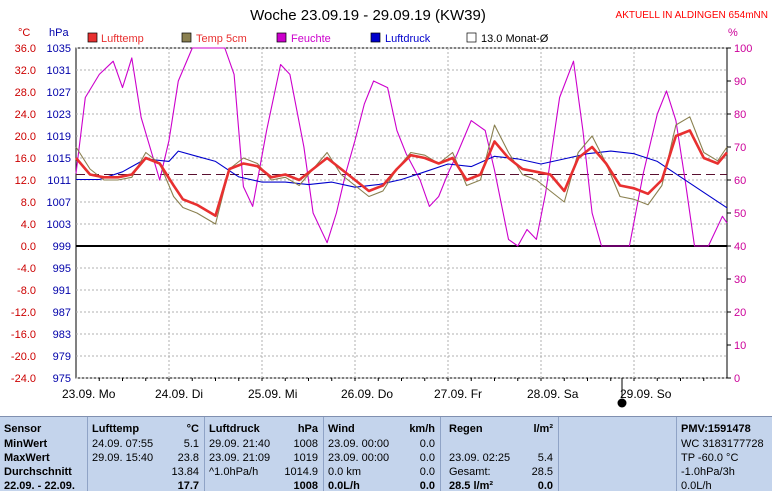 The height and width of the screenshot is (491, 772). Describe the element at coordinates (116, 429) in the screenshot. I see `stats-lufttemp-title: Lufttemp` at that location.